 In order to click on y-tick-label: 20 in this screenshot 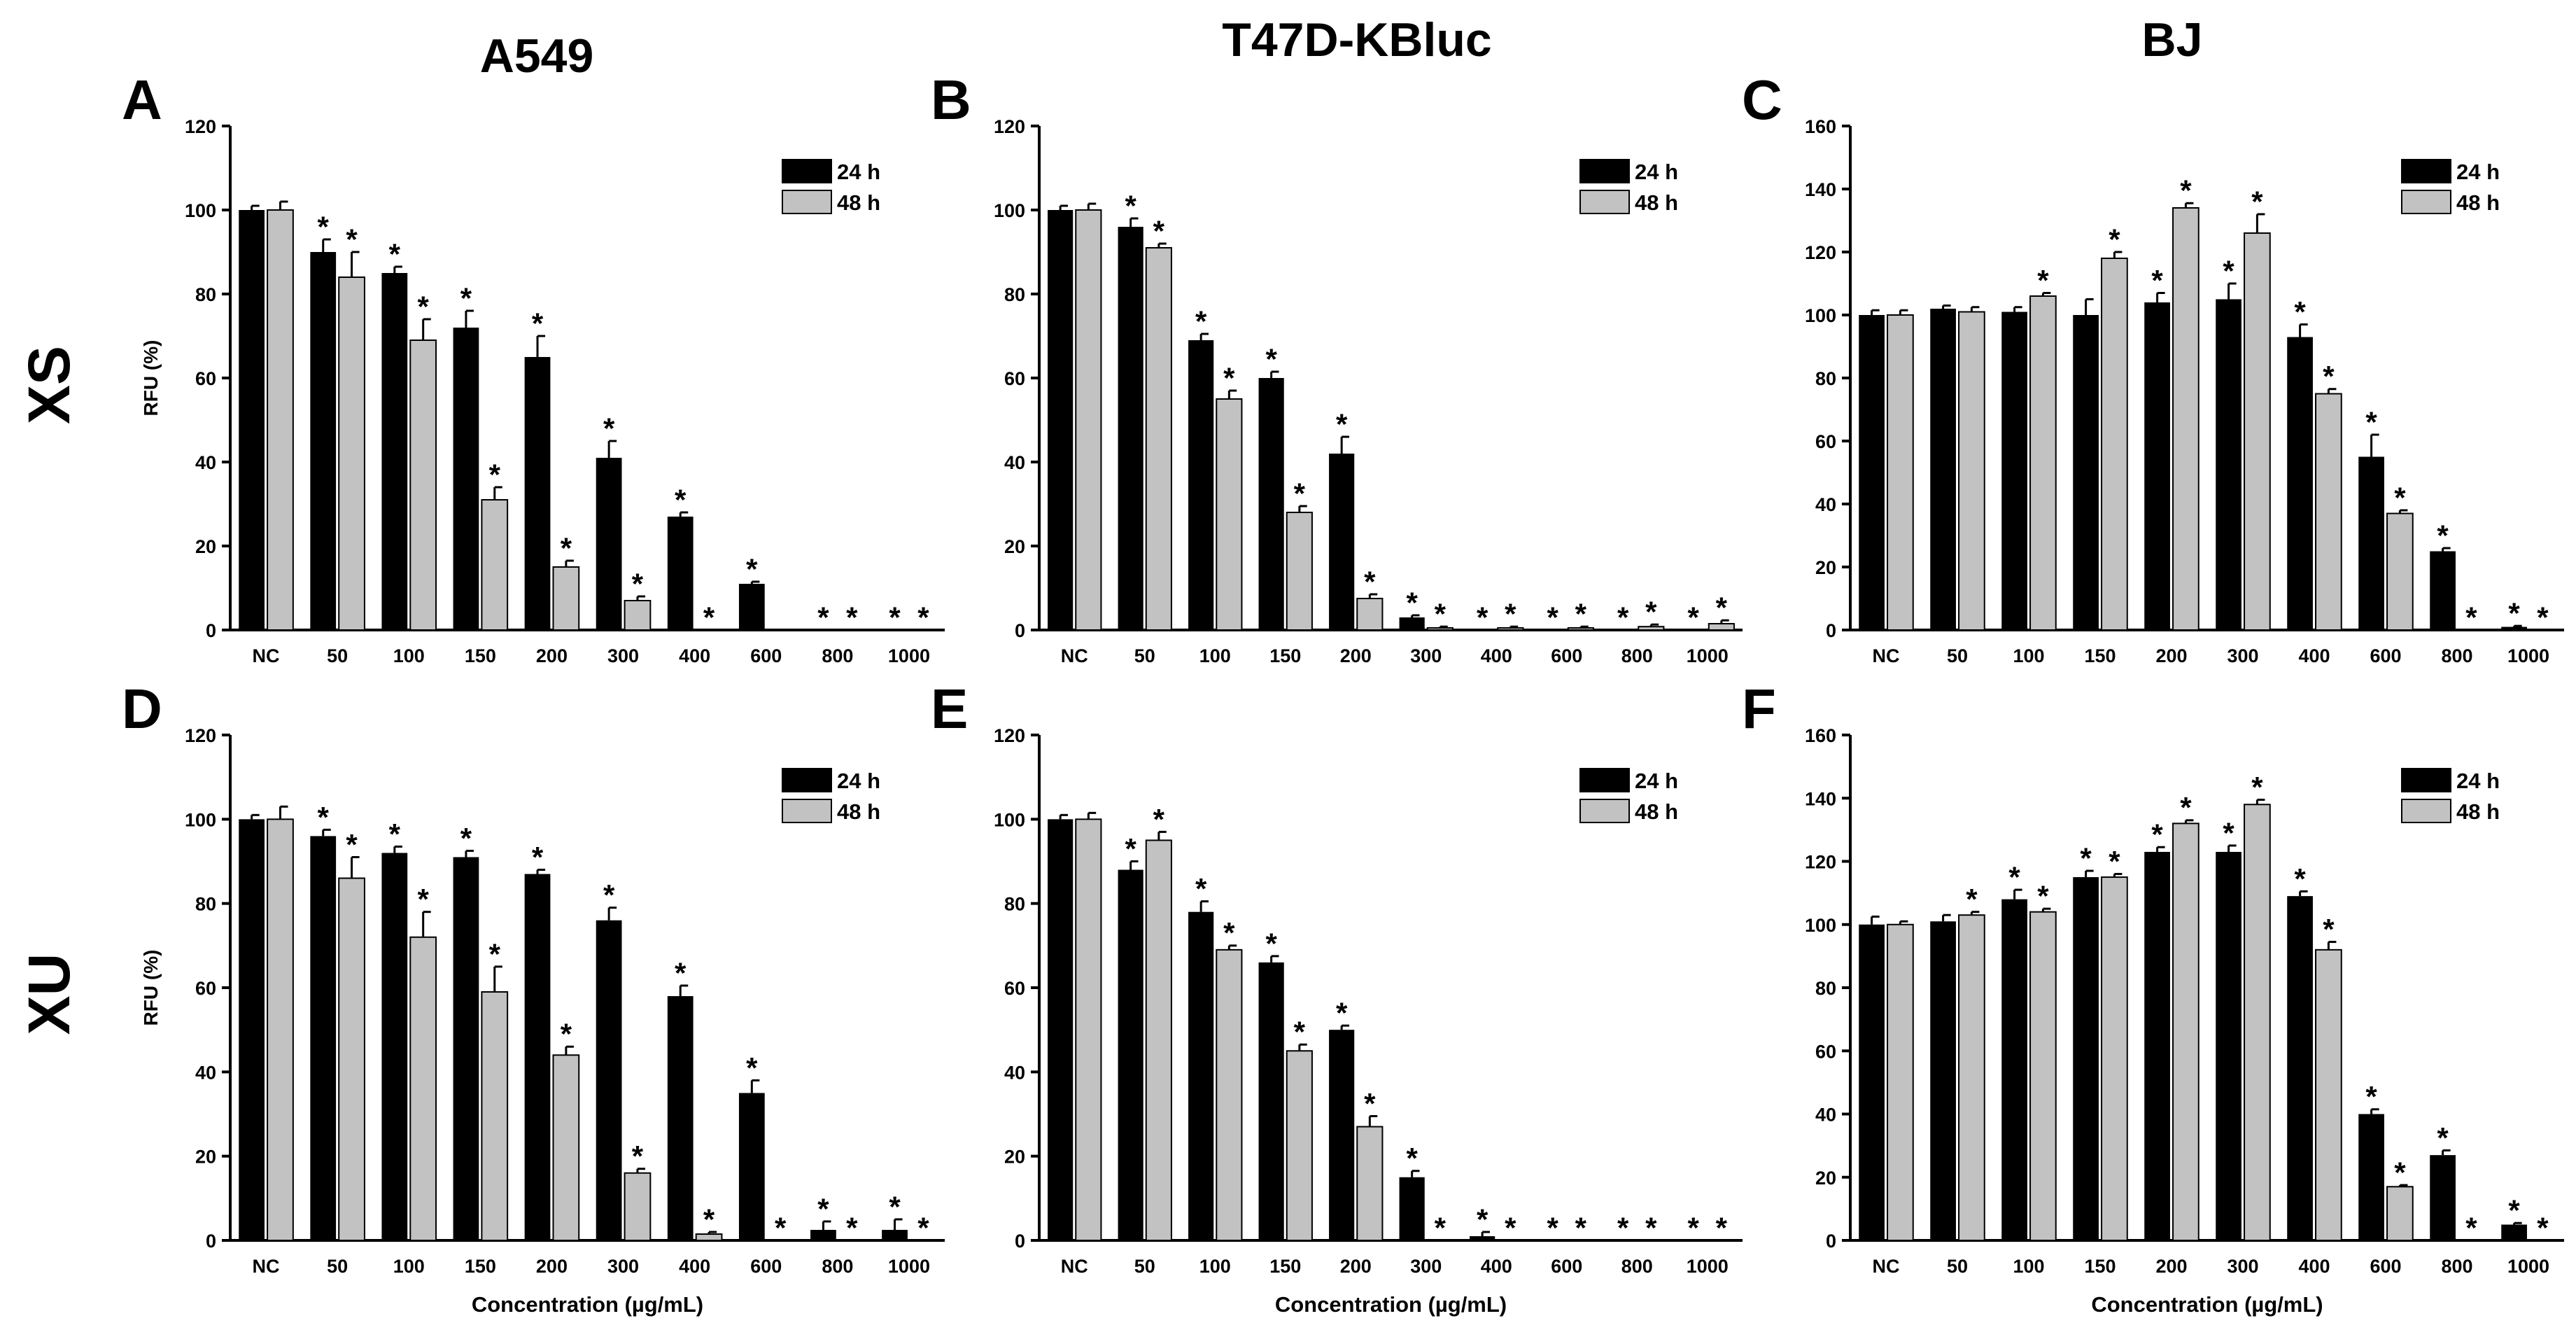, I will do `click(1825, 567)`.